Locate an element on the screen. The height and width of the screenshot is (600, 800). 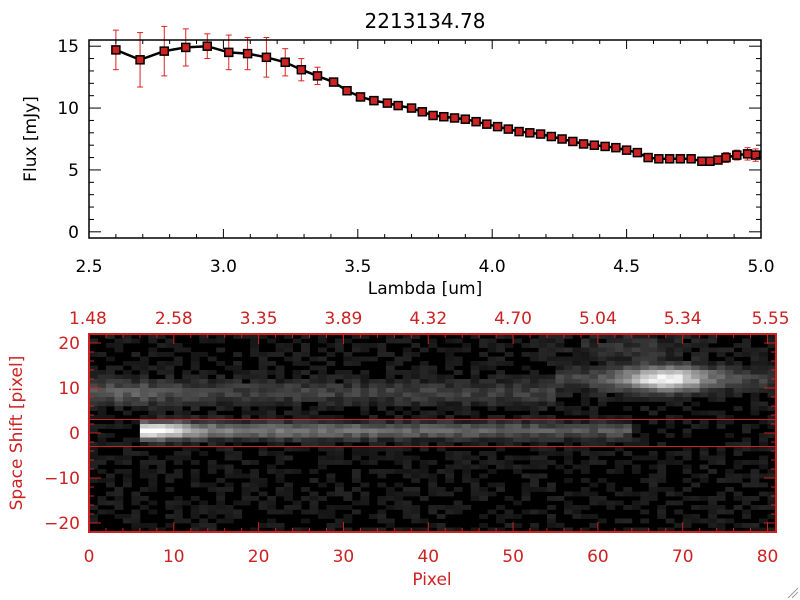
resize-grip-icon is located at coordinates (793, 593).